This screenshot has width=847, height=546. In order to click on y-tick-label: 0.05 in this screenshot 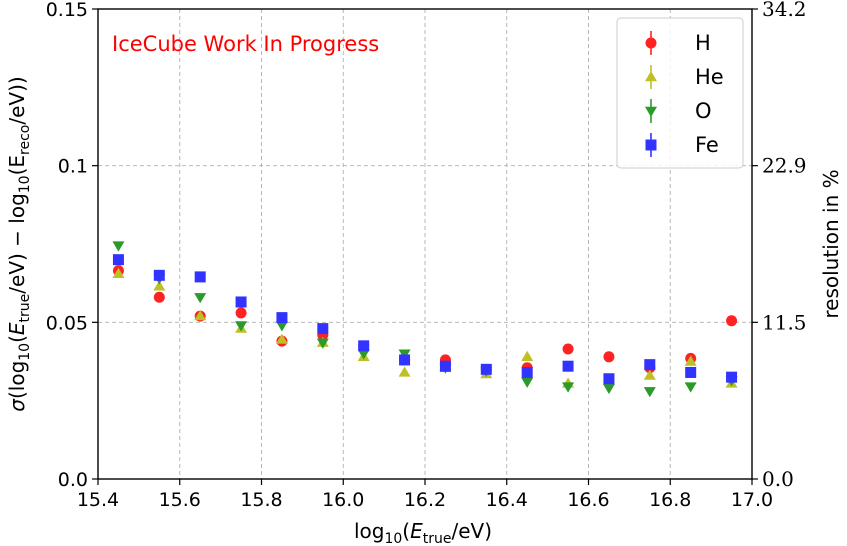, I will do `click(67, 323)`.